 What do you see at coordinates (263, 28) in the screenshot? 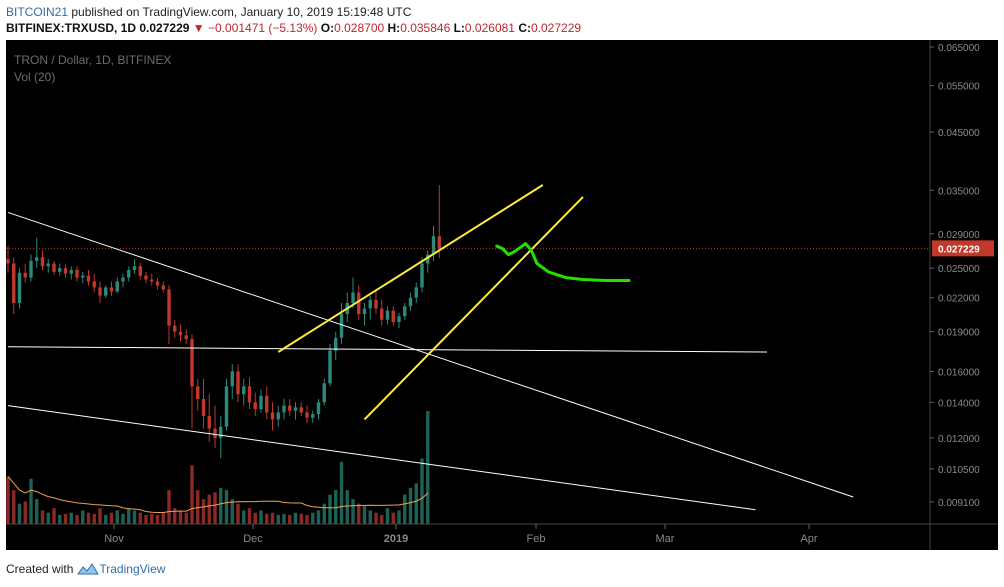
I see `change-value: −0.001471 (−5.13%)` at bounding box center [263, 28].